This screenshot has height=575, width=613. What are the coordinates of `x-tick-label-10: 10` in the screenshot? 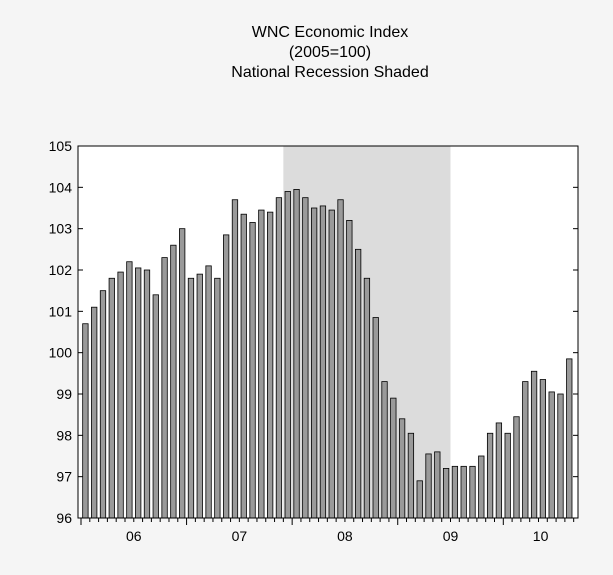 It's located at (541, 536).